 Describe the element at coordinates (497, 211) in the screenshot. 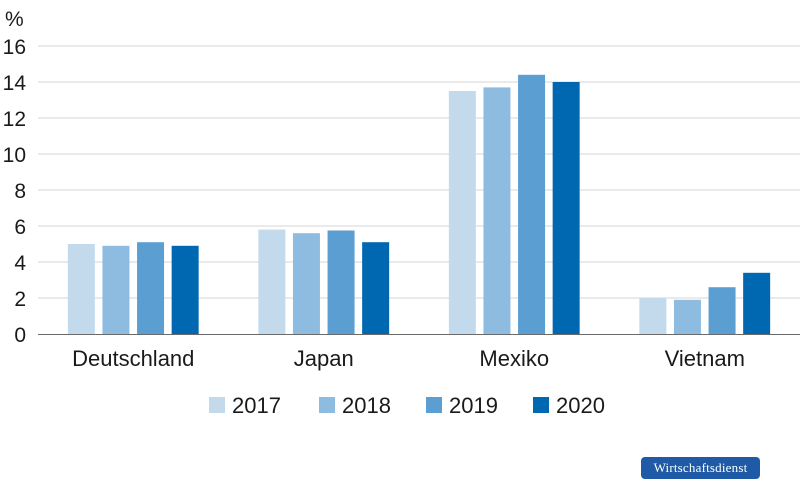

I see `bar-mexiko-2018` at that location.